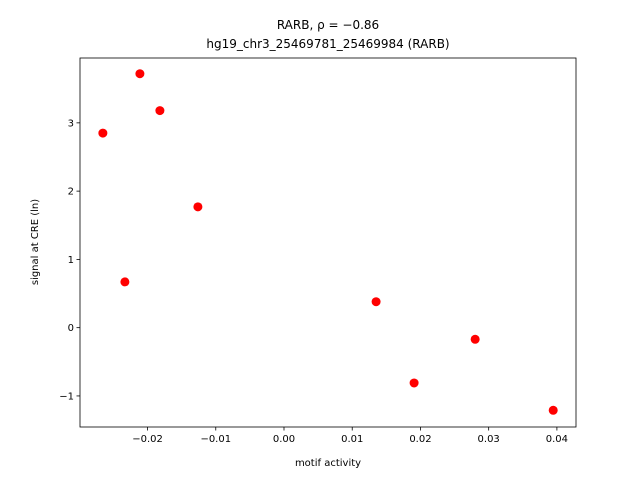 The image size is (640, 480). Describe the element at coordinates (328, 25) in the screenshot. I see `chart-title: RARB, ρ = −0.86` at that location.